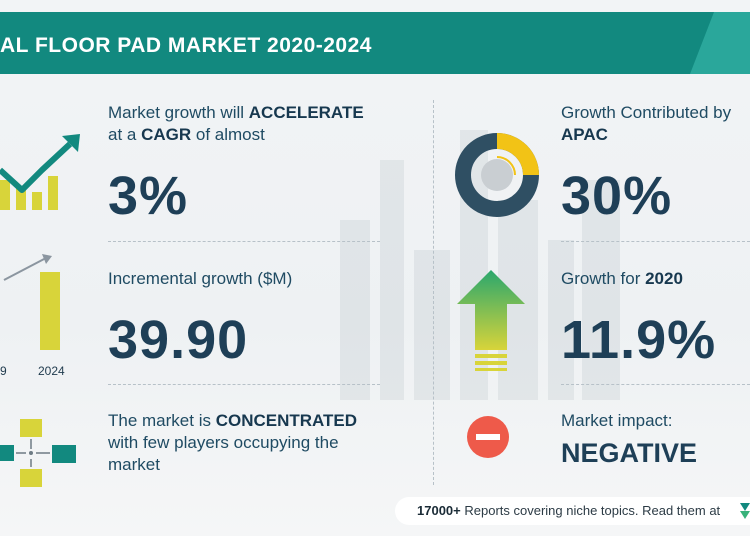  Describe the element at coordinates (439, 510) in the screenshot. I see `footer-count: 17000+` at that location.